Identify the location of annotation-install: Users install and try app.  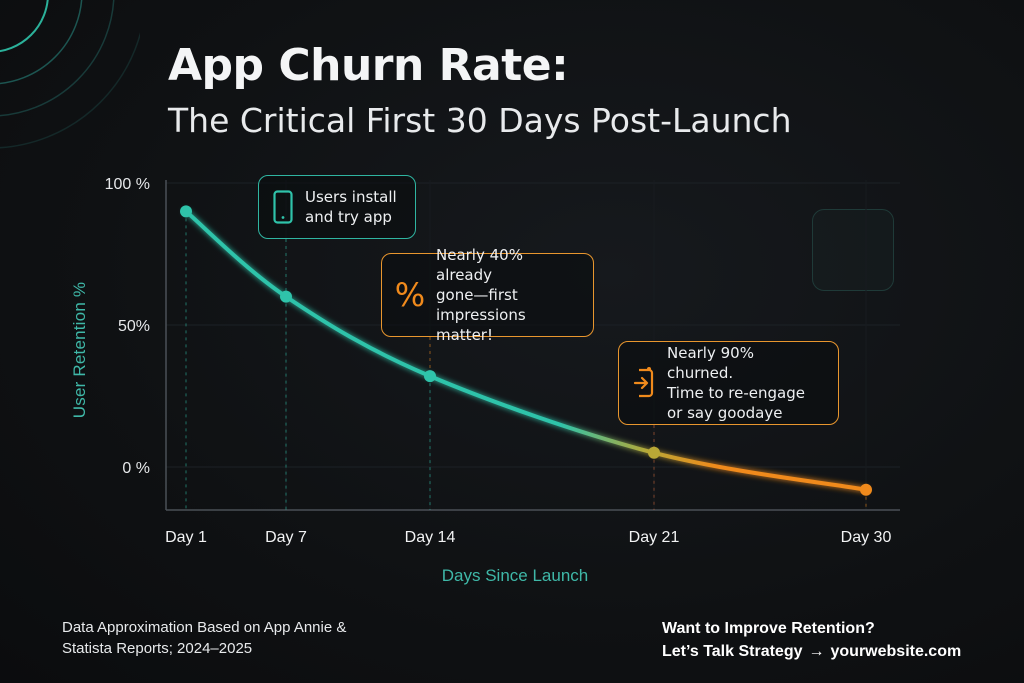
(337, 207).